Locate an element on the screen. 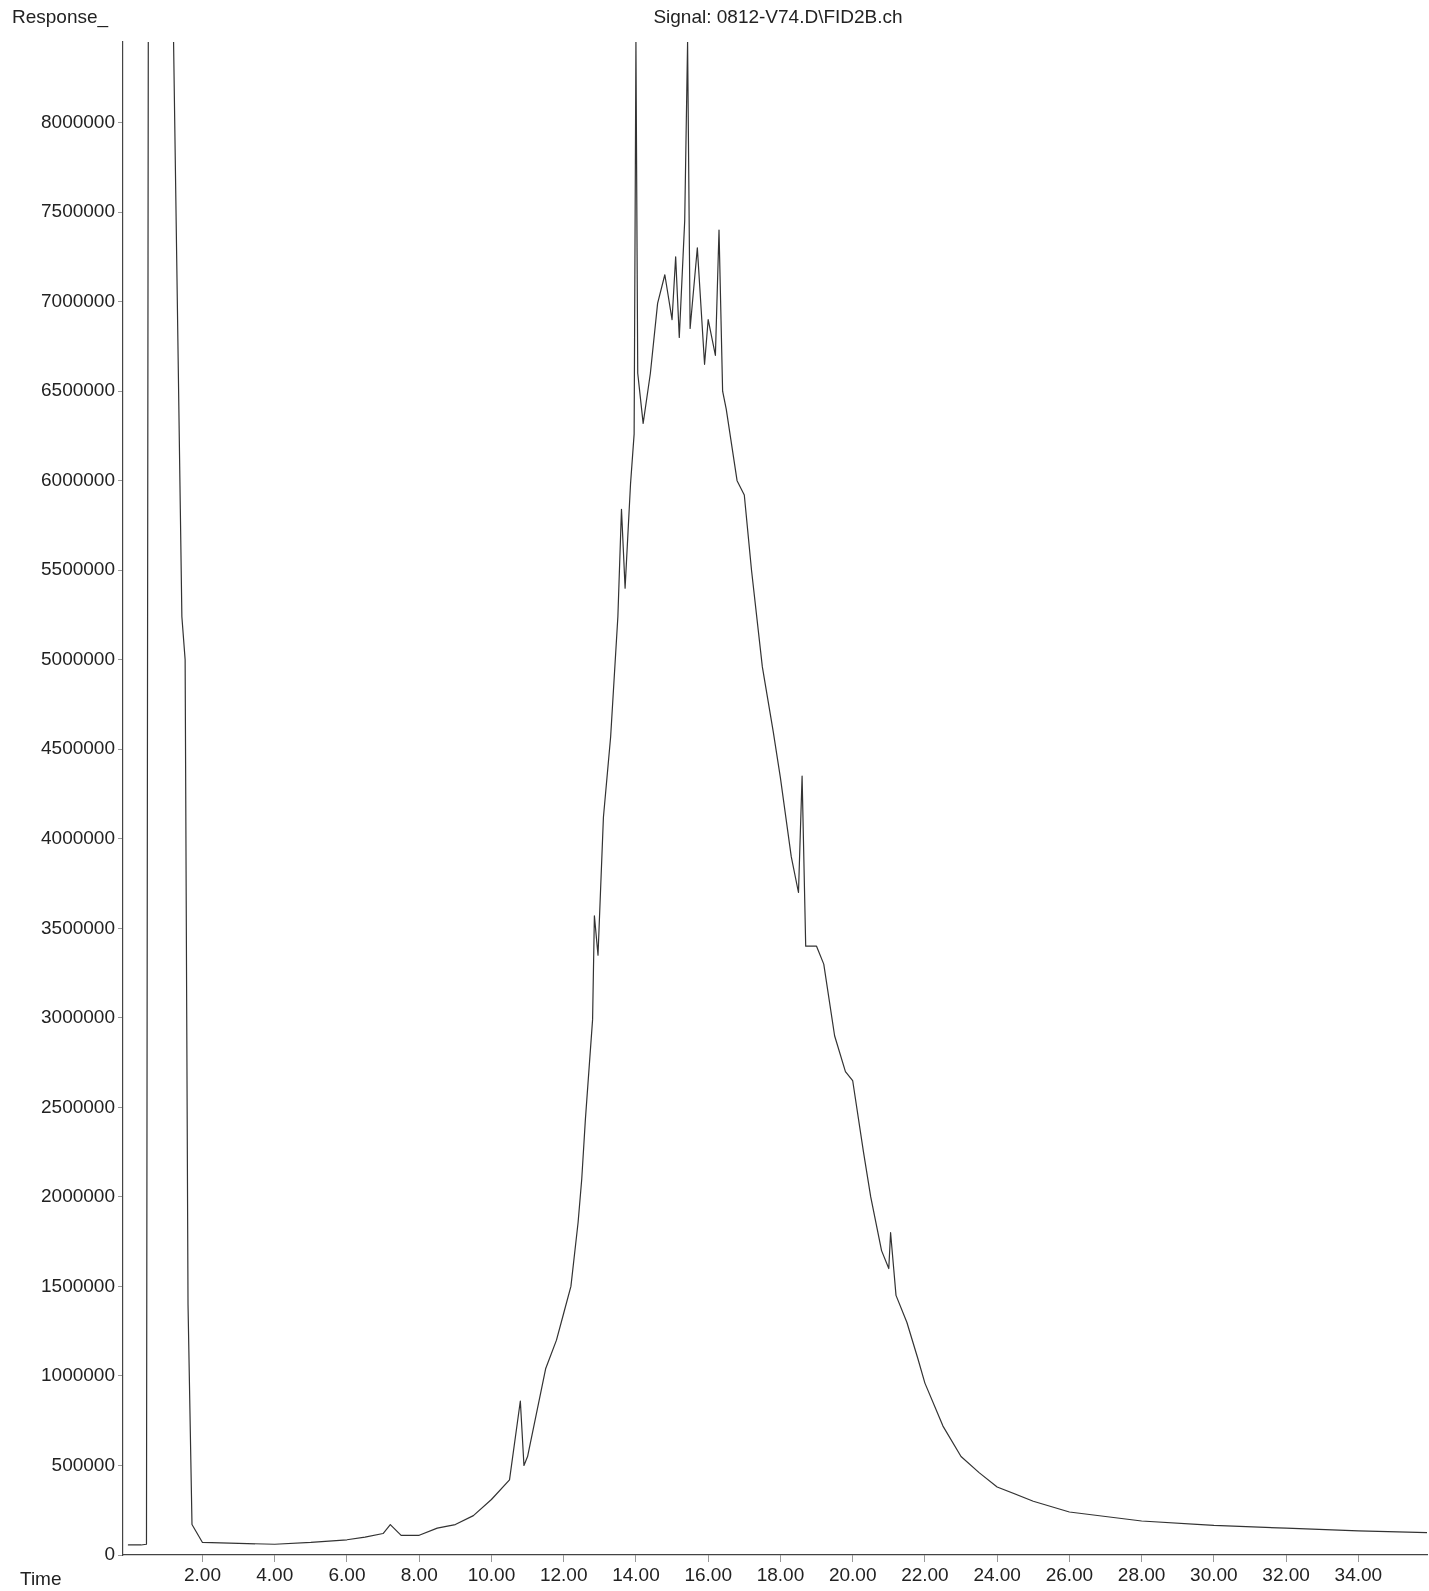 This screenshot has height=1591, width=1429. y-tick-label: 2500000 is located at coordinates (78, 1106).